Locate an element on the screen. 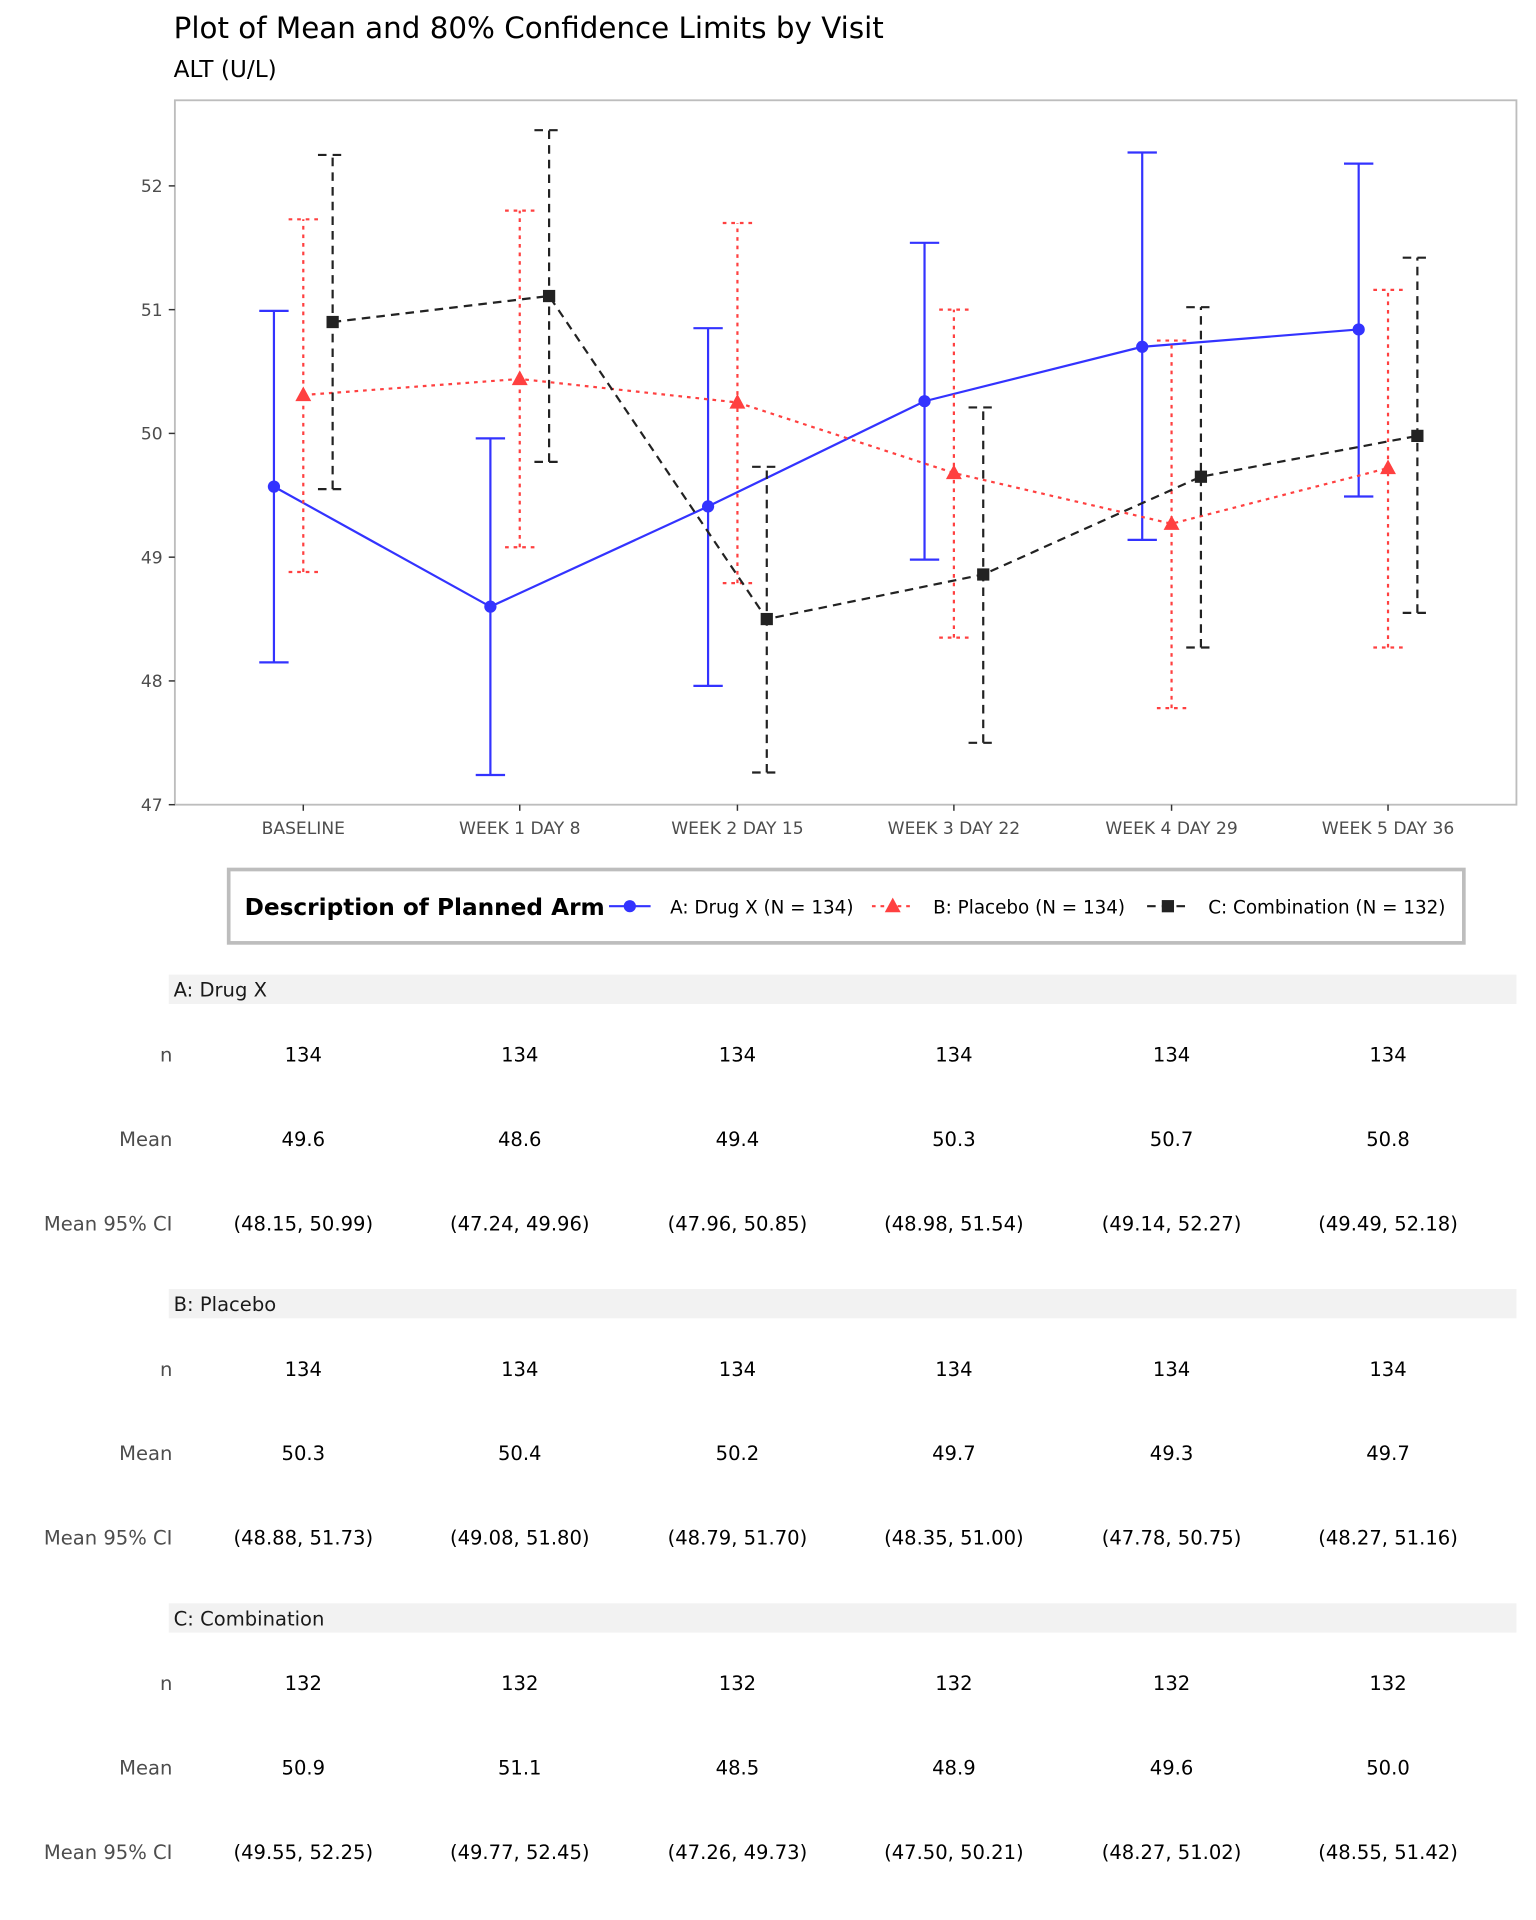 This screenshot has width=1536, height=1920. series-line is located at coordinates (816, 468).